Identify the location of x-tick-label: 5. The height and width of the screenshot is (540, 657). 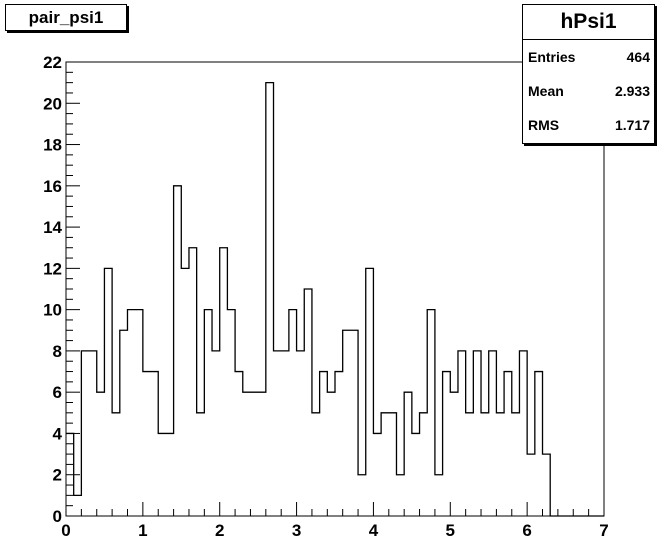
(450, 530).